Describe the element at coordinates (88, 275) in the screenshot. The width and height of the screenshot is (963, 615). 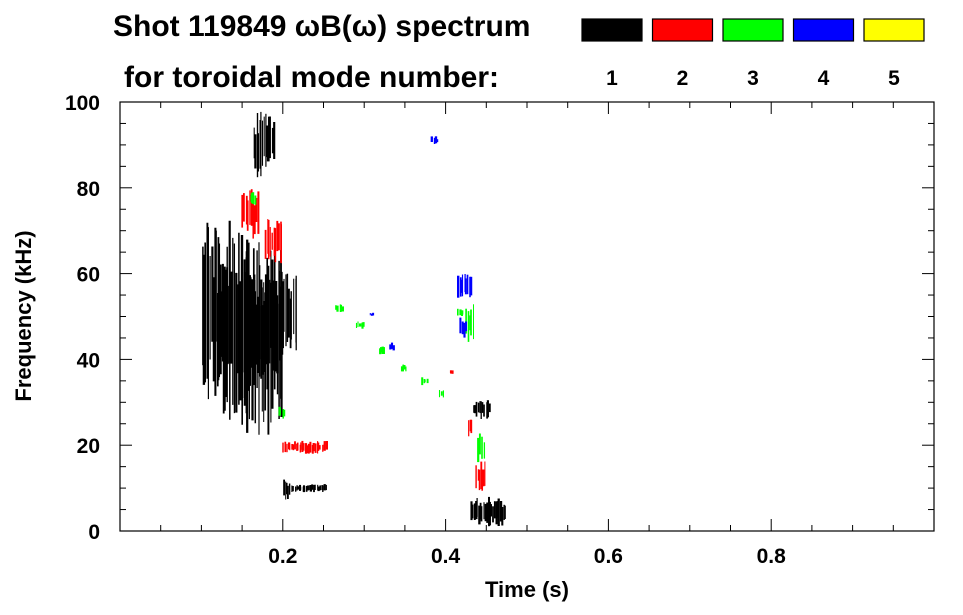
I see `y-tick-label: 60` at that location.